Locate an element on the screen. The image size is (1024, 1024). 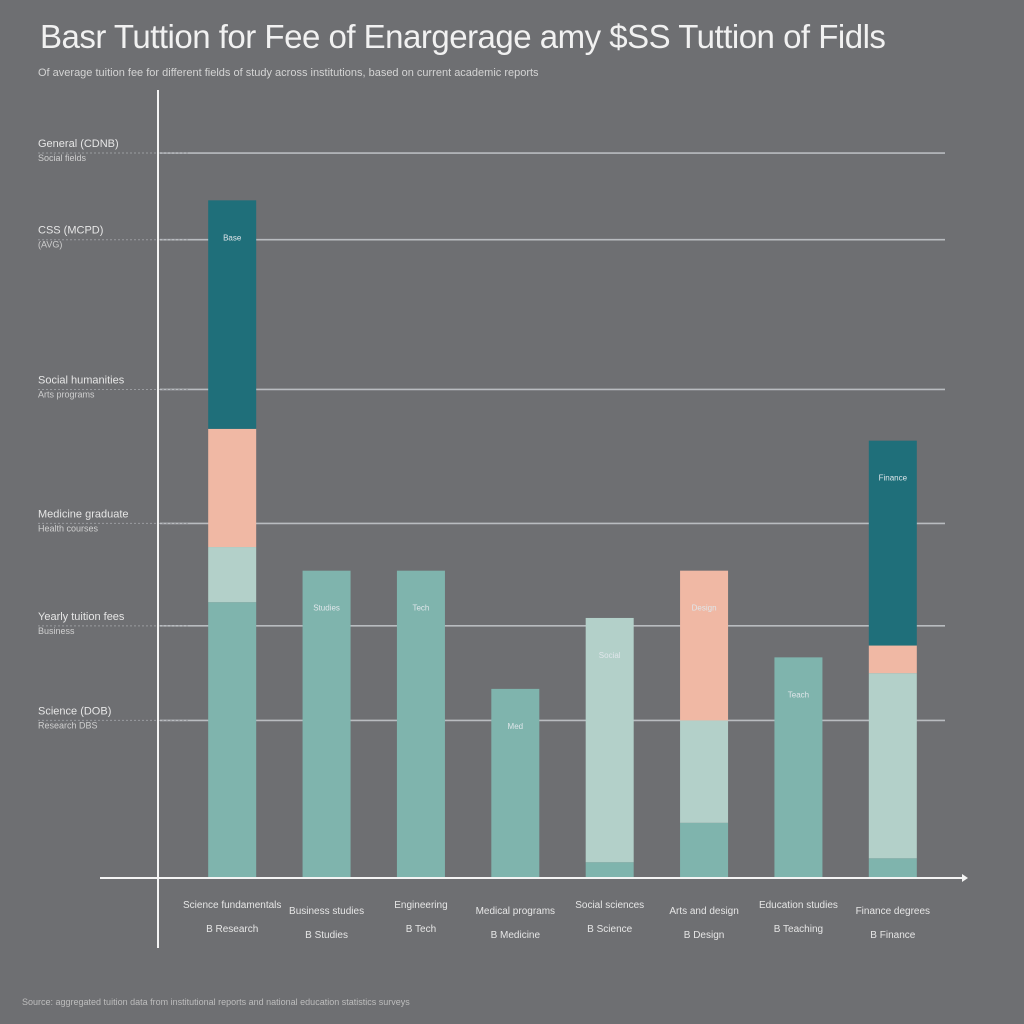
bar-data-label: Design is located at coordinates (704, 608).